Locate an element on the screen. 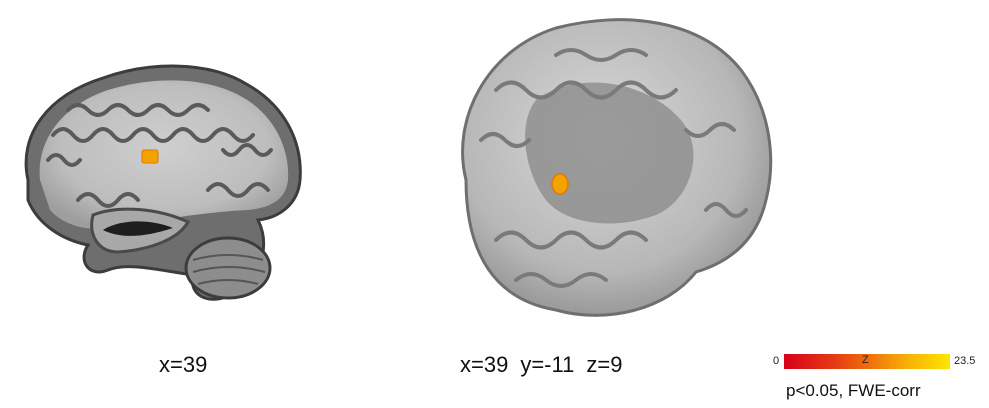 Image resolution: width=989 pixels, height=408 pixels. colorbar-gradient is located at coordinates (867, 361).